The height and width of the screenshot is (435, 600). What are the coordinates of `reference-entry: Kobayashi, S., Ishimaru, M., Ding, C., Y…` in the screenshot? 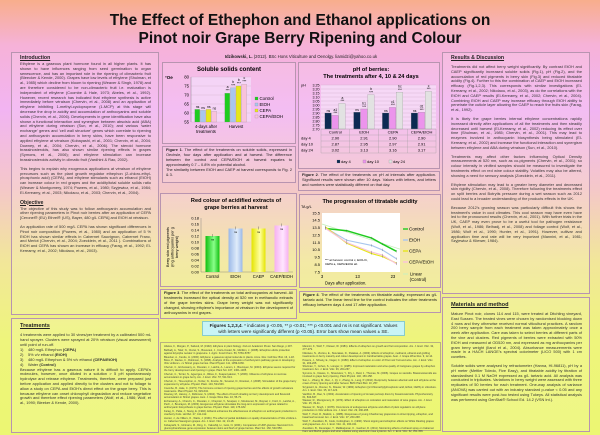 It's located at (229, 426).